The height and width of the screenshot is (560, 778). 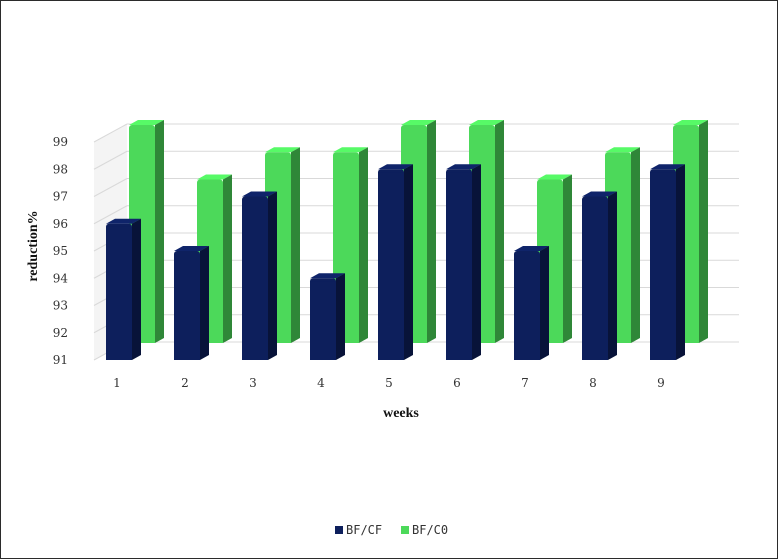 I want to click on x-tick-label: 3, so click(x=253, y=383).